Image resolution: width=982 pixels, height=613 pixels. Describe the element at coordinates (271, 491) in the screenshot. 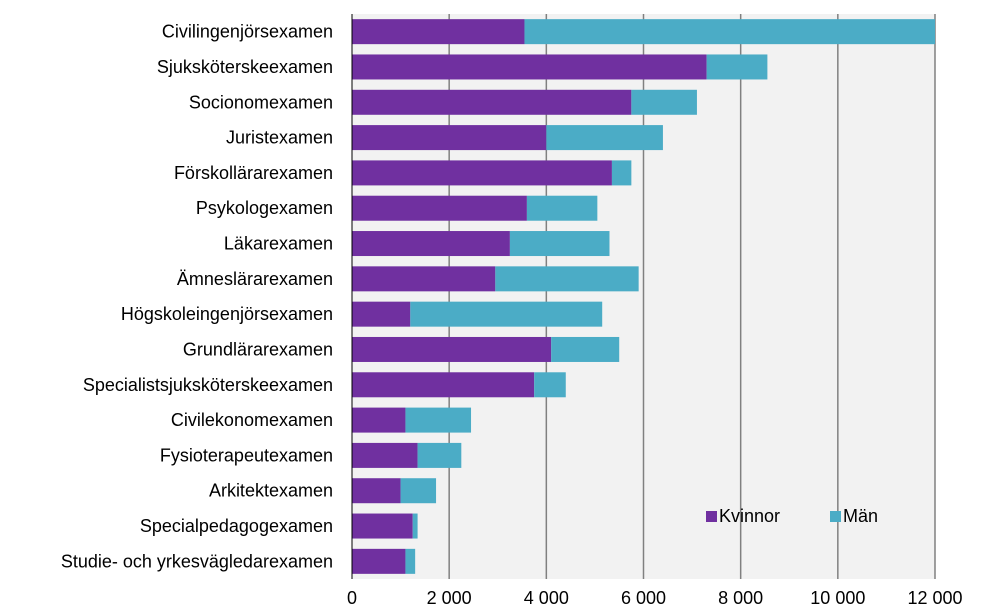

I see `category-label-arkitektexamen: Arkitektexamen` at that location.